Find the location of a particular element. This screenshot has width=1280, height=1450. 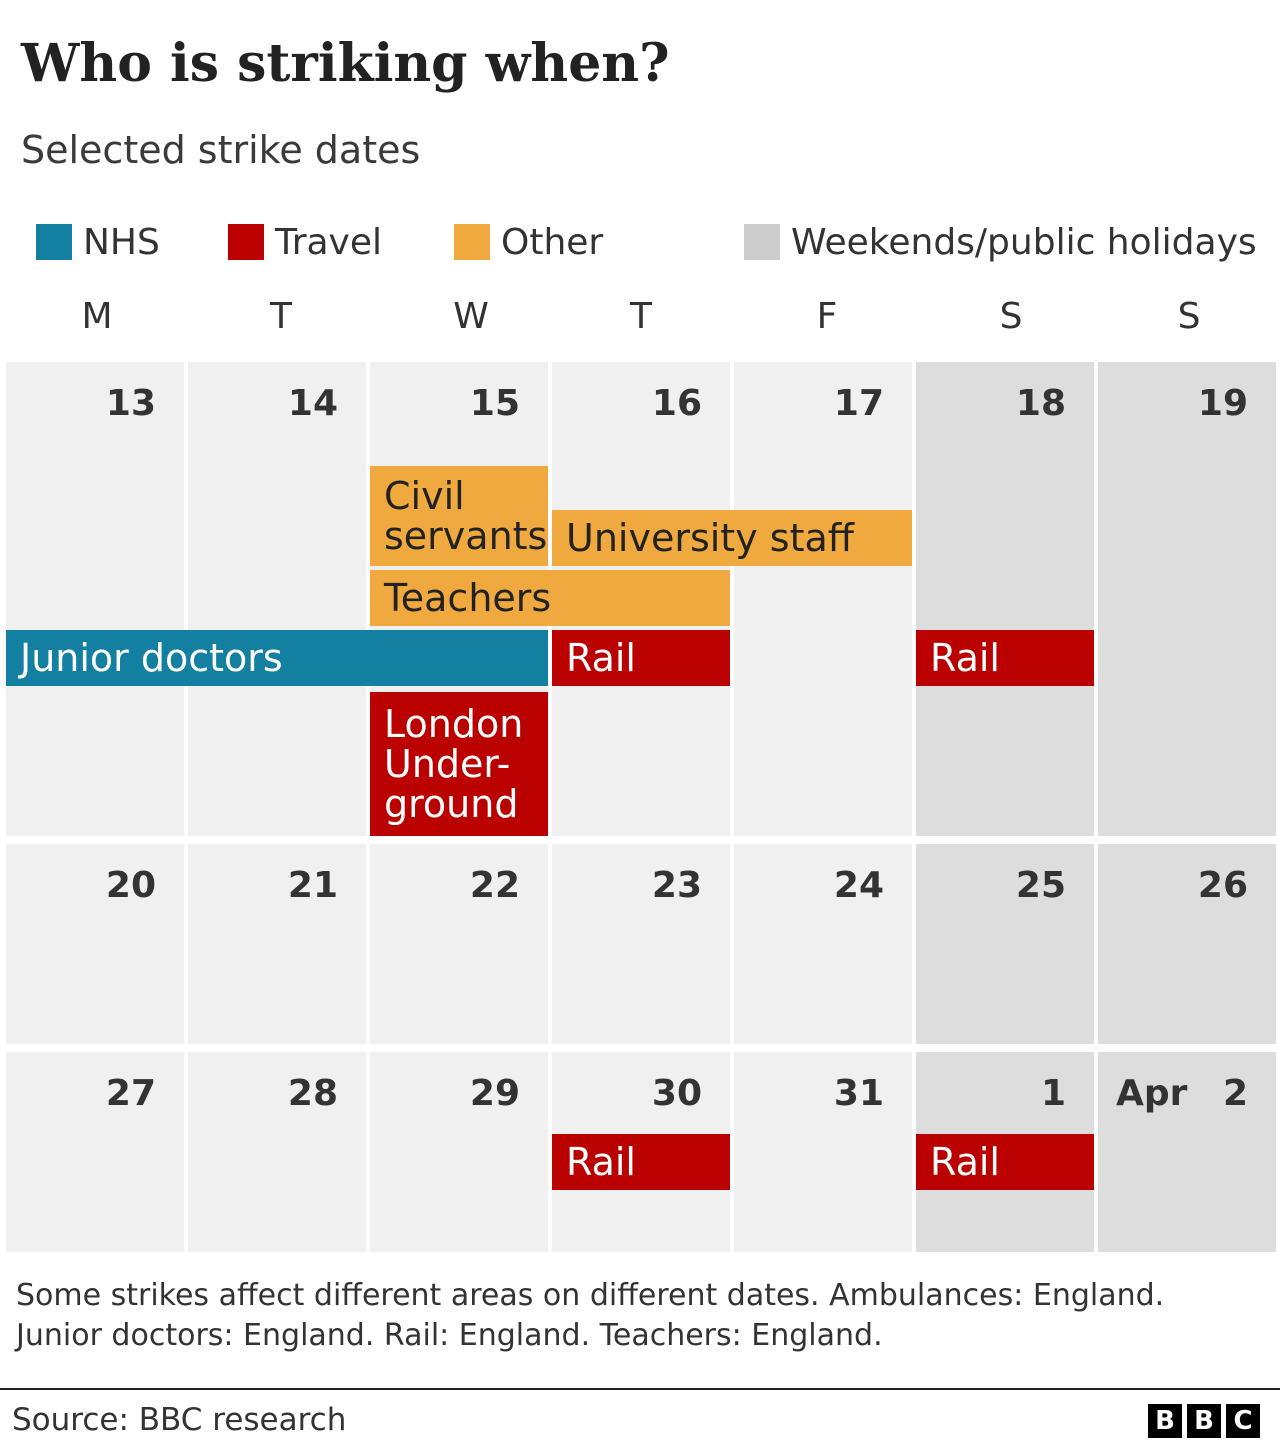

day-header-fri: F is located at coordinates (827, 316).